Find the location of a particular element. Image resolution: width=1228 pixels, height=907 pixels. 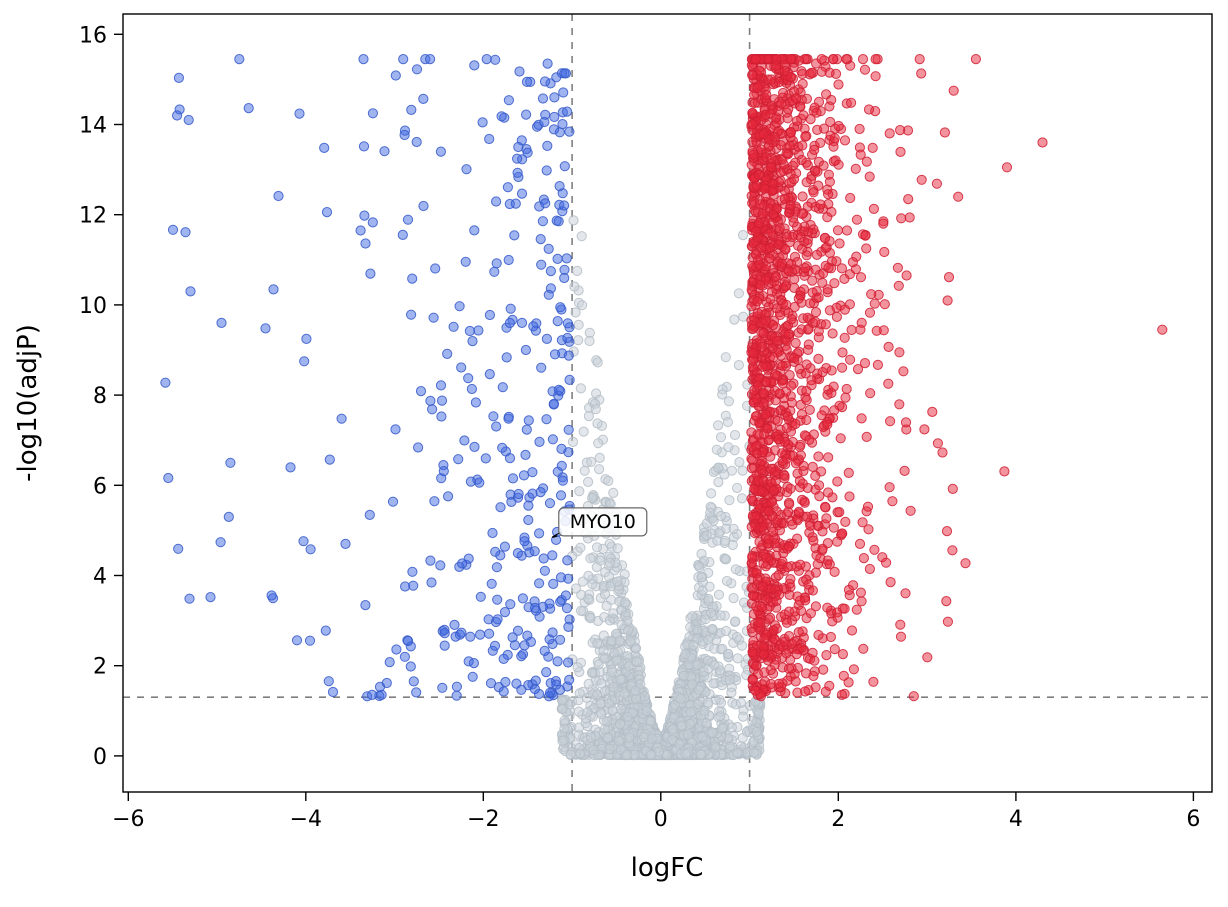

x-tick-label: 0 is located at coordinates (661, 819).